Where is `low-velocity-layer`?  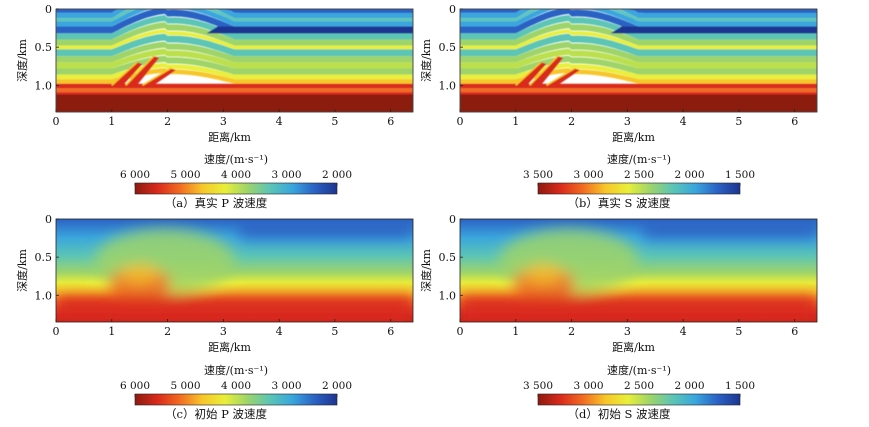 low-velocity-layer is located at coordinates (713, 30).